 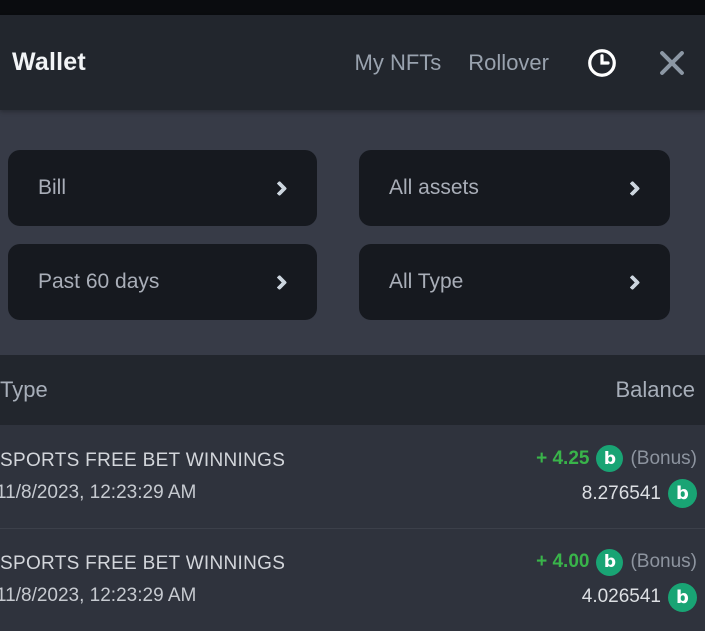 I want to click on tx-balance-line: 8.276541 b, so click(x=639, y=493).